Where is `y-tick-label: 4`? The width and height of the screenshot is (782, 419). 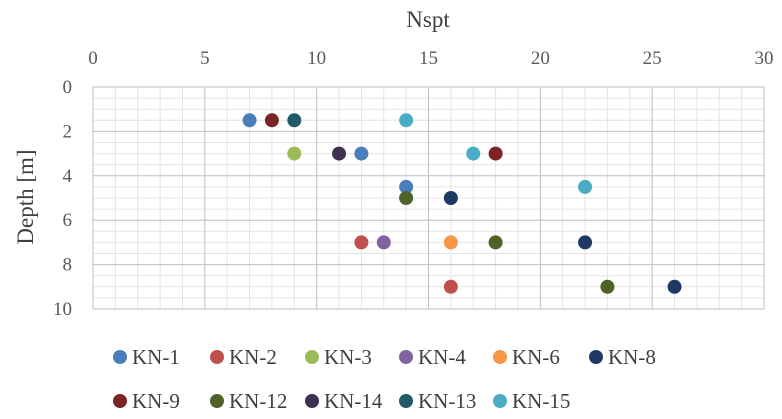 y-tick-label: 4 is located at coordinates (68, 176).